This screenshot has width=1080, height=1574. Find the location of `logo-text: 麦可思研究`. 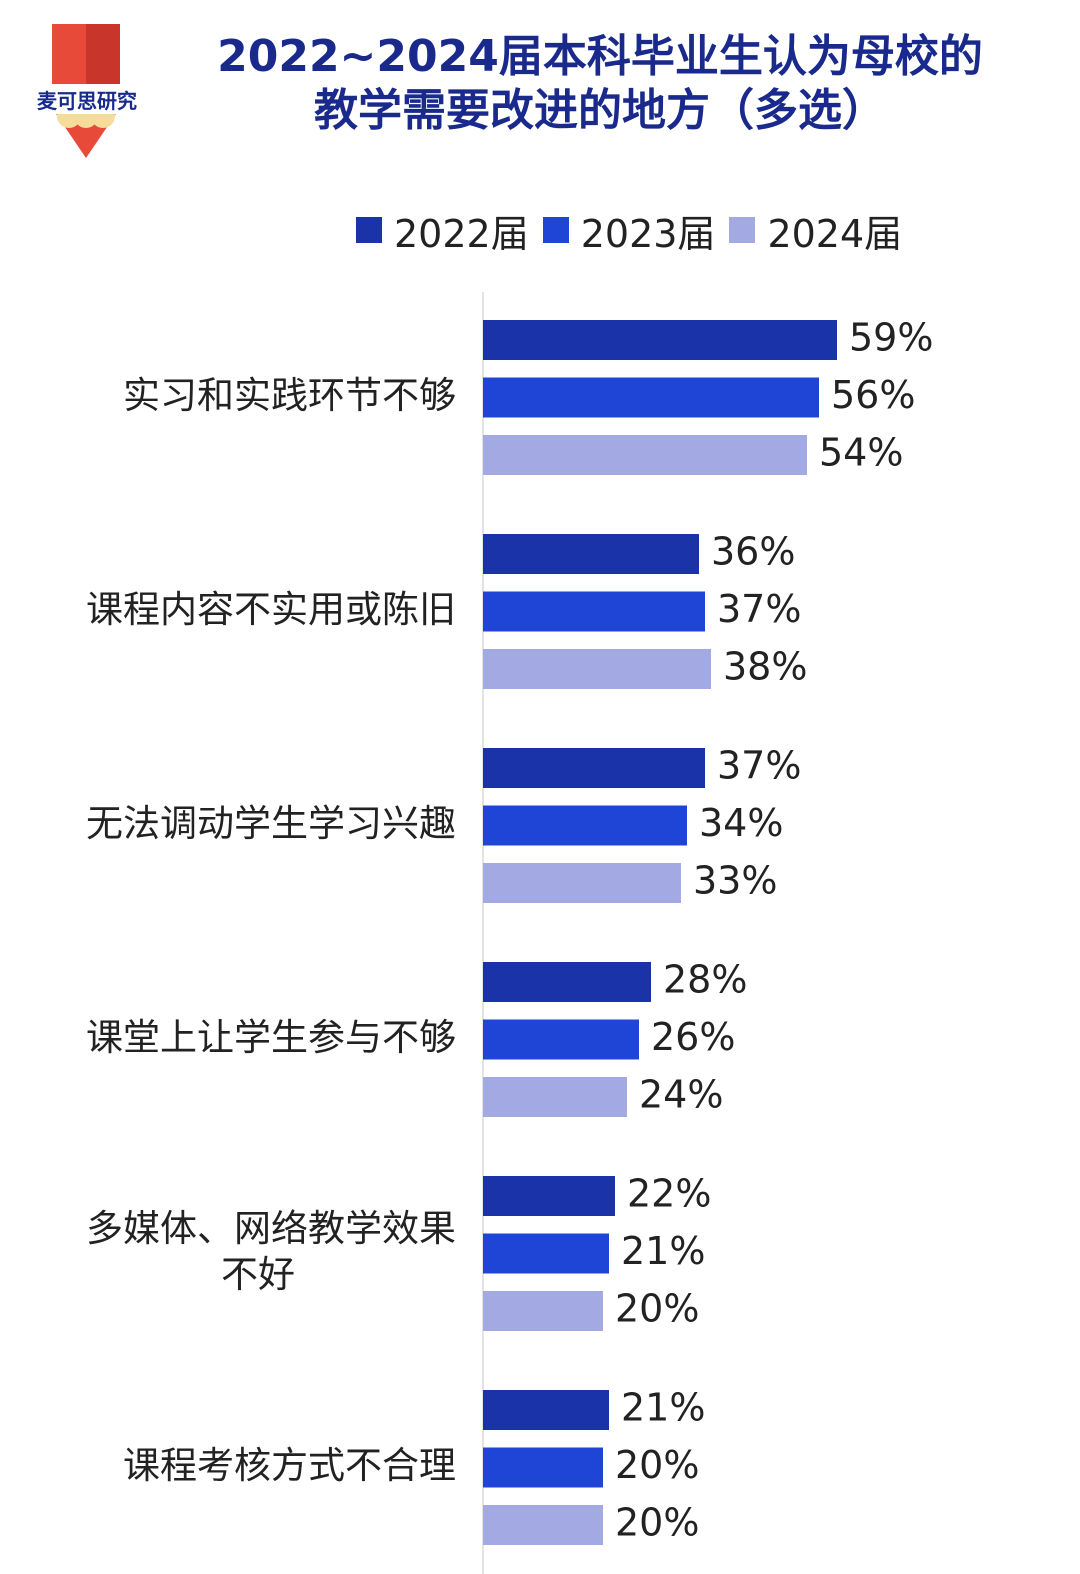

logo-text: 麦可思研究 is located at coordinates (87, 101).